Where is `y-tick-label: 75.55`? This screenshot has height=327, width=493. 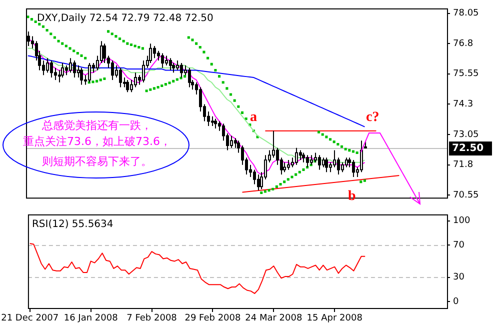
y-tick-label: 75.55 is located at coordinates (466, 74).